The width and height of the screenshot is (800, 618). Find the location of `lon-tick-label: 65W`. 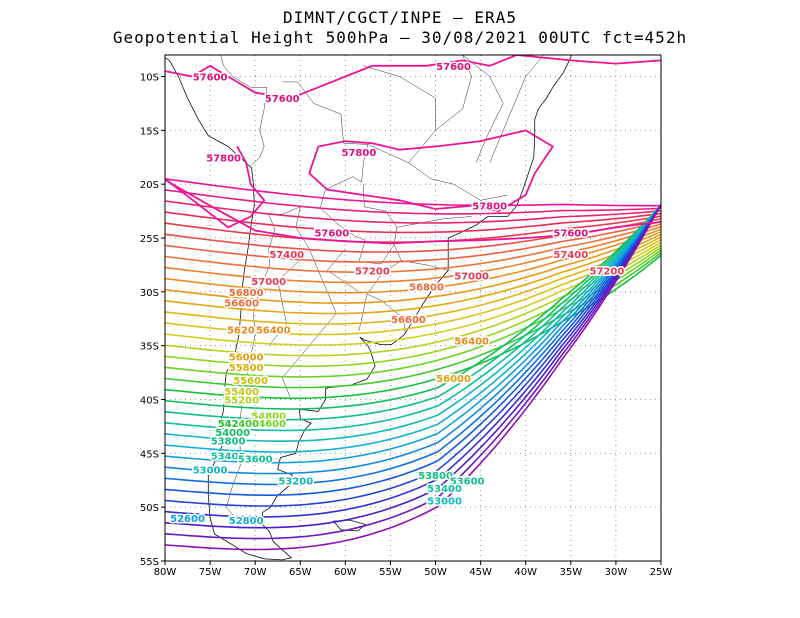

lon-tick-label: 65W is located at coordinates (300, 572).